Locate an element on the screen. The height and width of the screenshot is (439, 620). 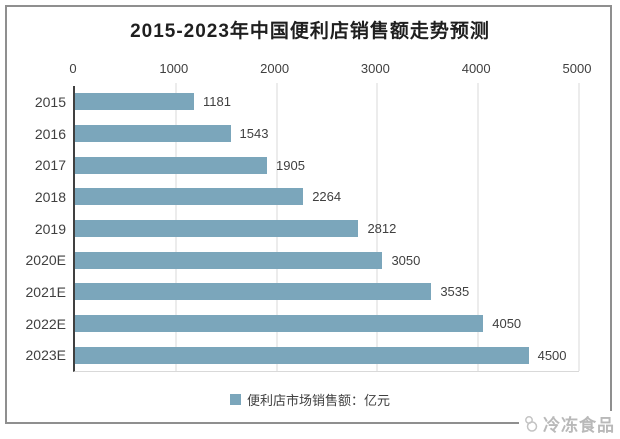
bar-value-label: 4500 is located at coordinates (552, 355).